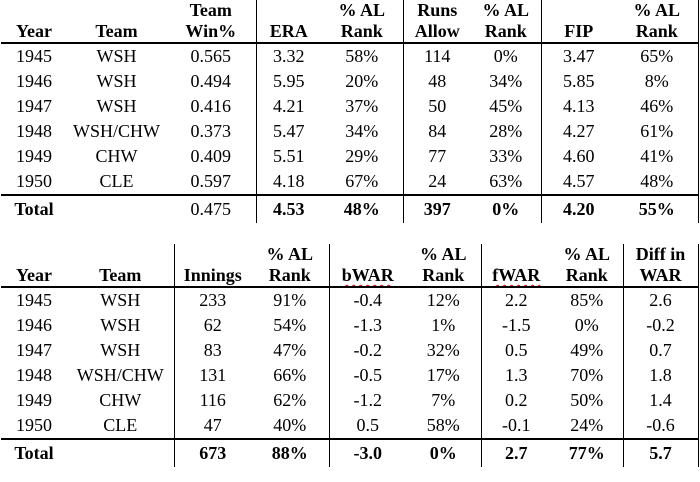  Describe the element at coordinates (436, 106) in the screenshot. I see `cell-runs-allow: 50` at that location.